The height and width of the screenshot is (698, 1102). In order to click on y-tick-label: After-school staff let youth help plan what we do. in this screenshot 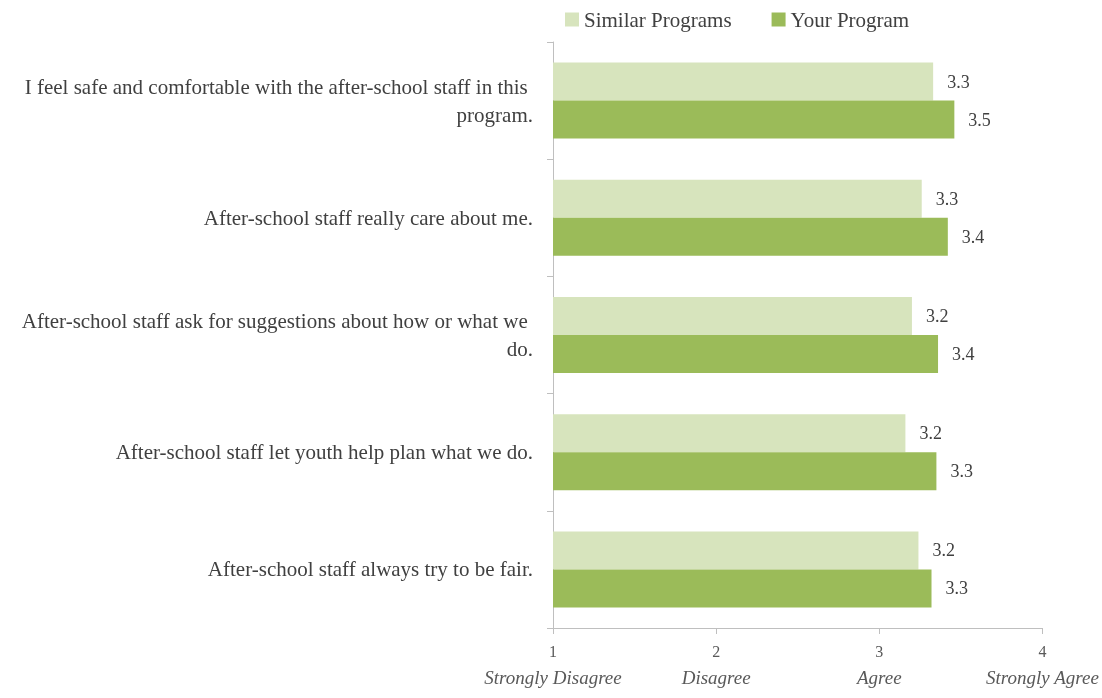, I will do `click(324, 452)`.